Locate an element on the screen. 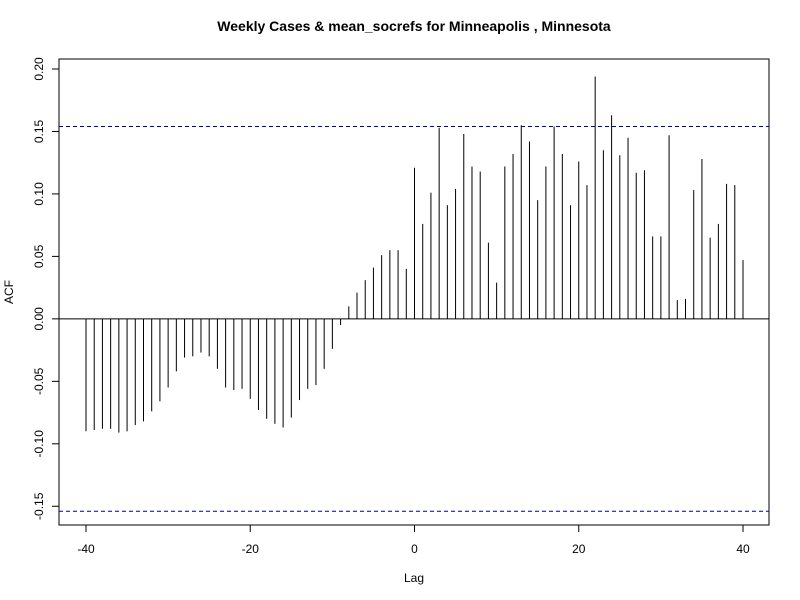 The width and height of the screenshot is (800, 600). x-tick-label: 20 is located at coordinates (579, 549).